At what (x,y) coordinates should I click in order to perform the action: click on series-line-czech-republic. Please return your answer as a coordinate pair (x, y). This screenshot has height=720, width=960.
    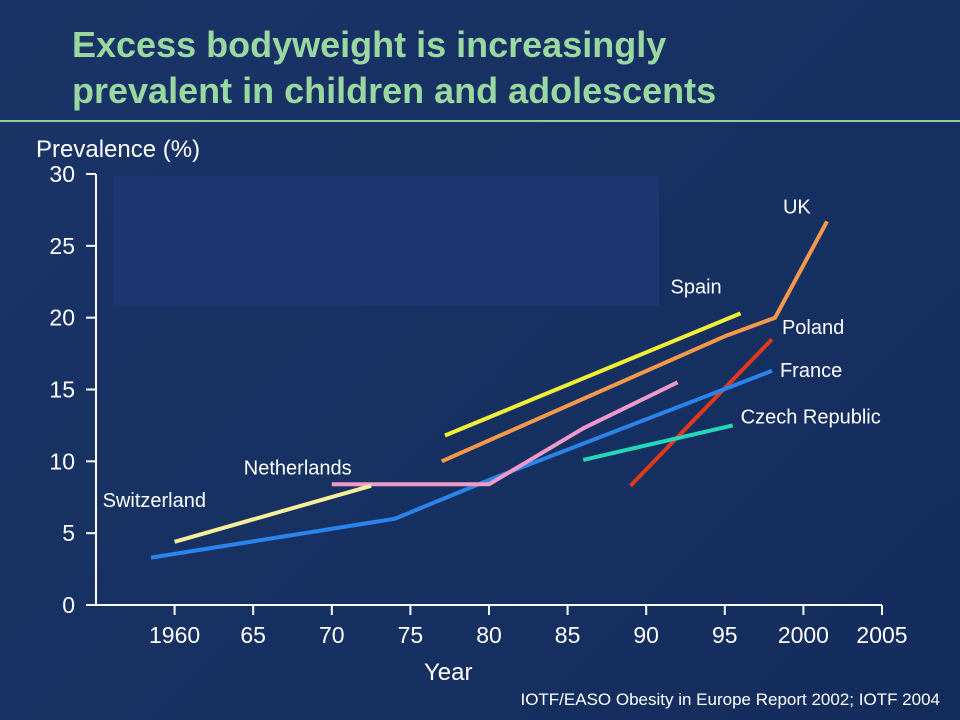
    Looking at the image, I should click on (658, 442).